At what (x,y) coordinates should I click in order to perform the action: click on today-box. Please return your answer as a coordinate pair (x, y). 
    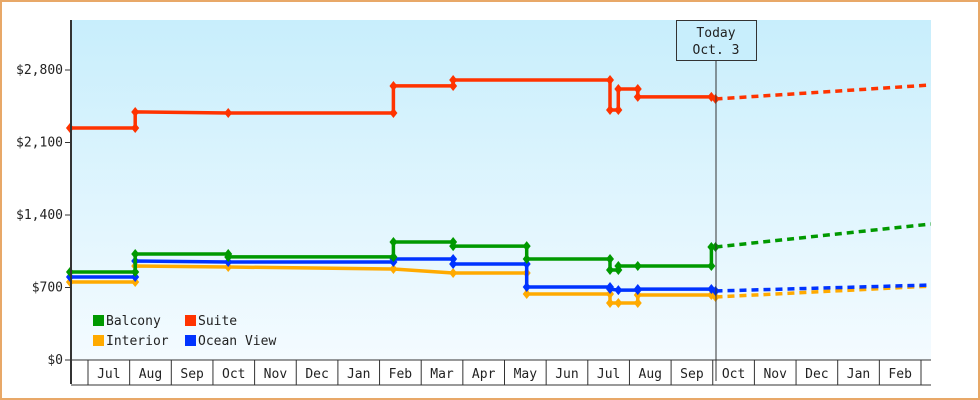
    Looking at the image, I should click on (716, 40).